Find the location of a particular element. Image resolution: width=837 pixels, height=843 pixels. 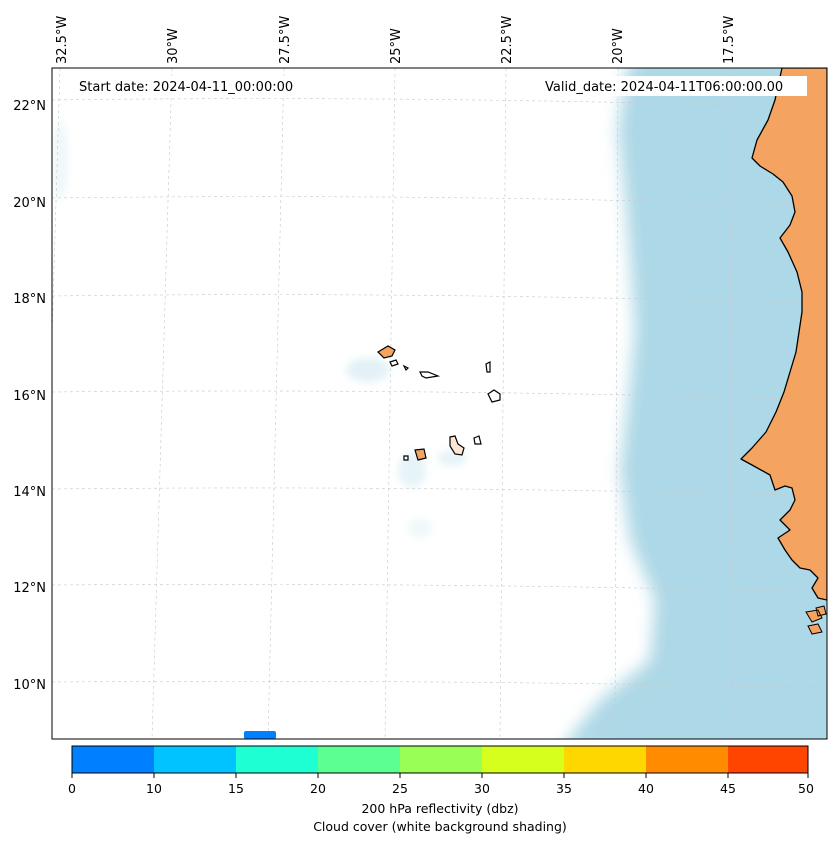

reflectivity-patch is located at coordinates (260, 735).